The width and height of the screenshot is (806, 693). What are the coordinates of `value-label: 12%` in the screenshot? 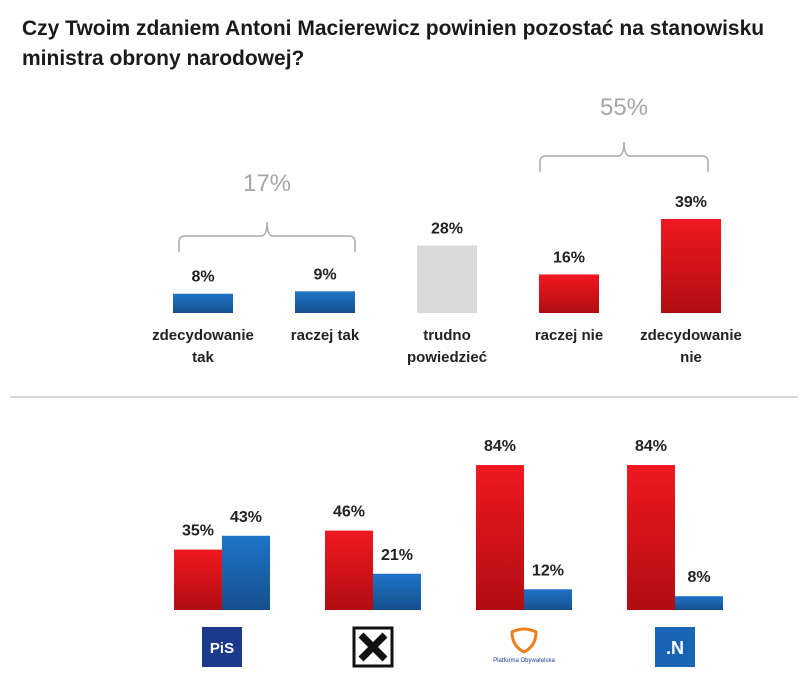 It's located at (548, 570).